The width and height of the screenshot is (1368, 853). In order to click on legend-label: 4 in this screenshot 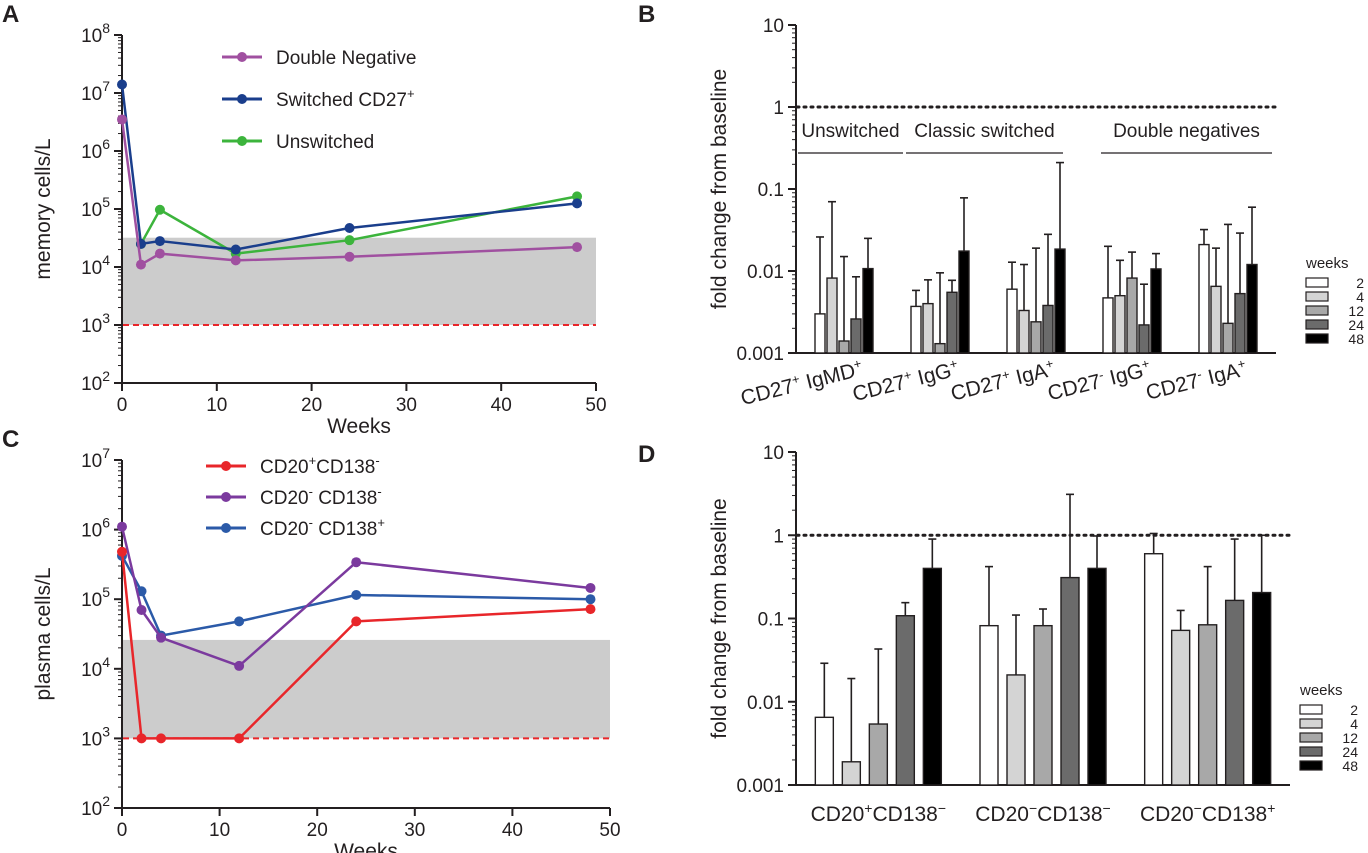, I will do `click(1360, 297)`.